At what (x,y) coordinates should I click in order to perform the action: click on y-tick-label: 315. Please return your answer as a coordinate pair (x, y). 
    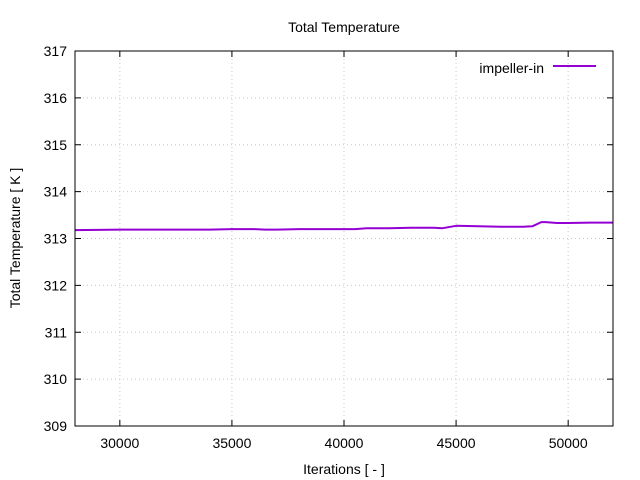
    Looking at the image, I should click on (56, 145).